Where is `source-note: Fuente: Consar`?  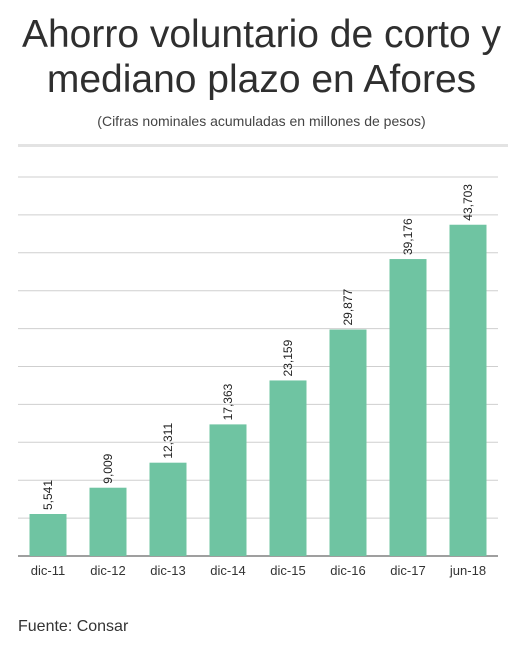 source-note: Fuente: Consar is located at coordinates (73, 626).